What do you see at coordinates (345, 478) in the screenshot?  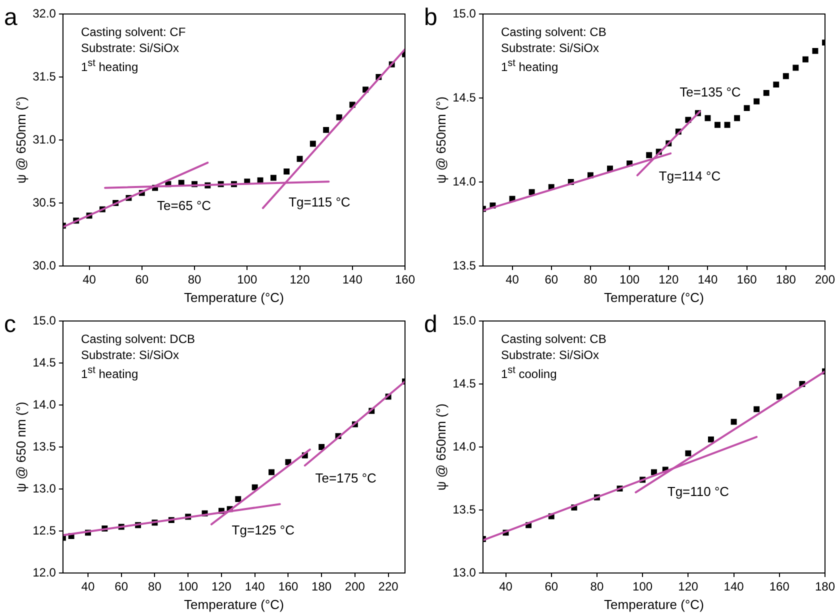 I see `annotation: Te=175 °C` at bounding box center [345, 478].